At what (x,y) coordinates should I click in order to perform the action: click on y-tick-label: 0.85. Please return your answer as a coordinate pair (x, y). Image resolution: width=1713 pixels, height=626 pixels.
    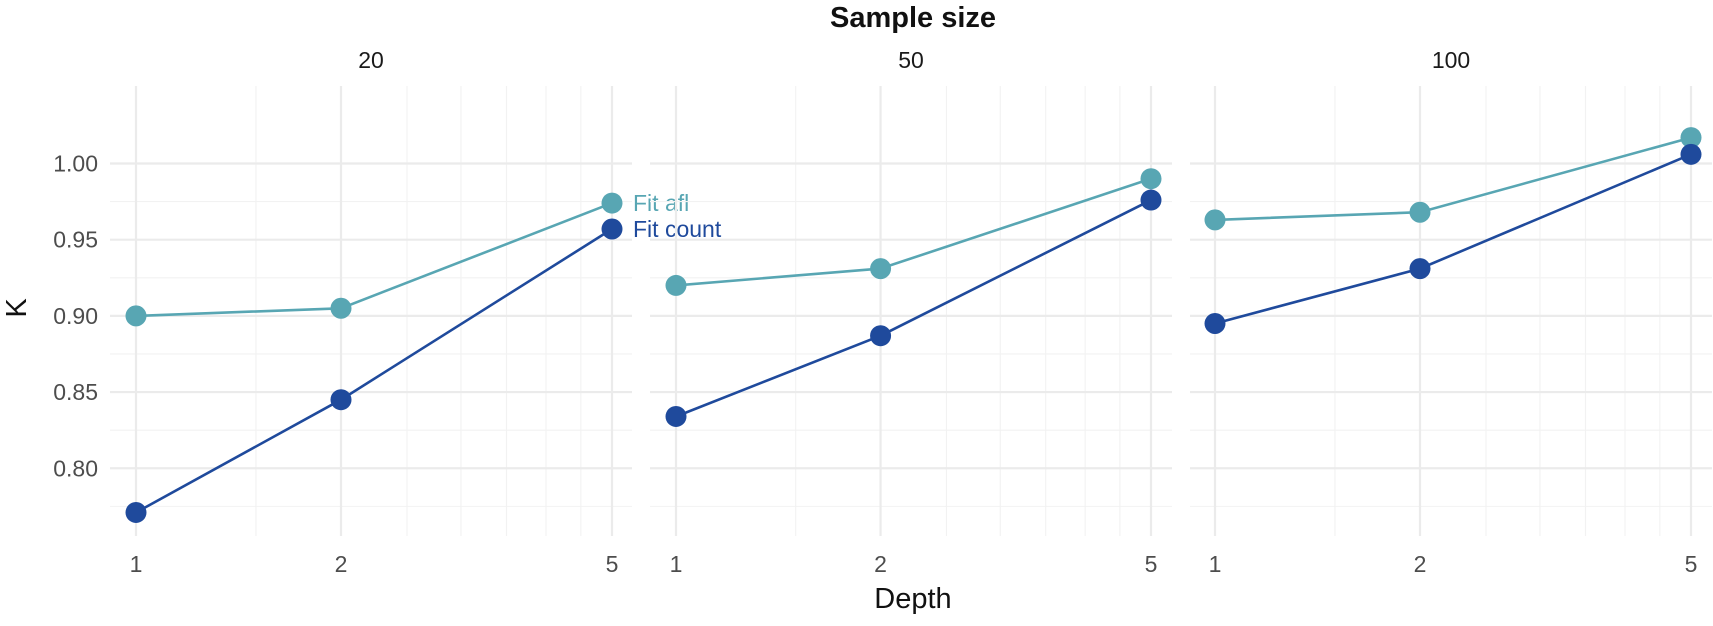
    Looking at the image, I should click on (75, 392).